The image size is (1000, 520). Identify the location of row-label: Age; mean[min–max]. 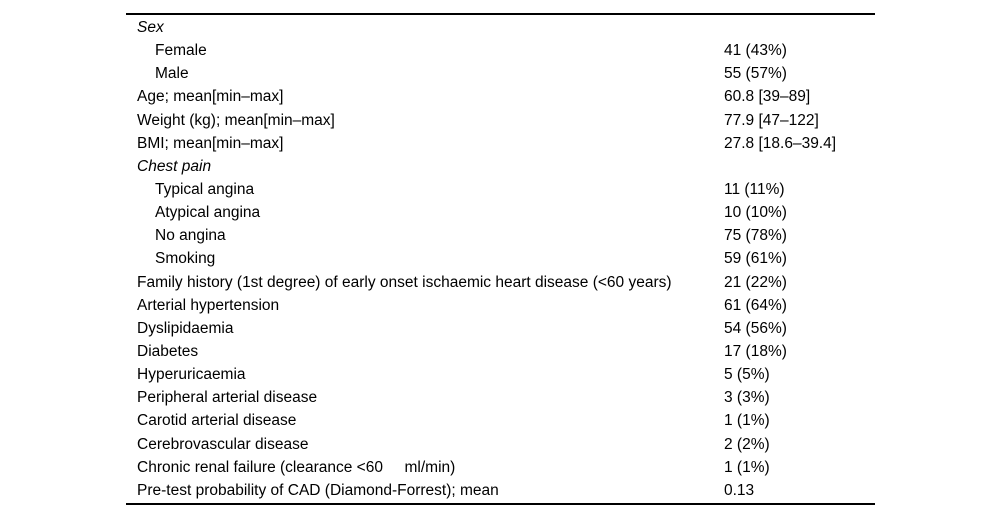
(210, 97).